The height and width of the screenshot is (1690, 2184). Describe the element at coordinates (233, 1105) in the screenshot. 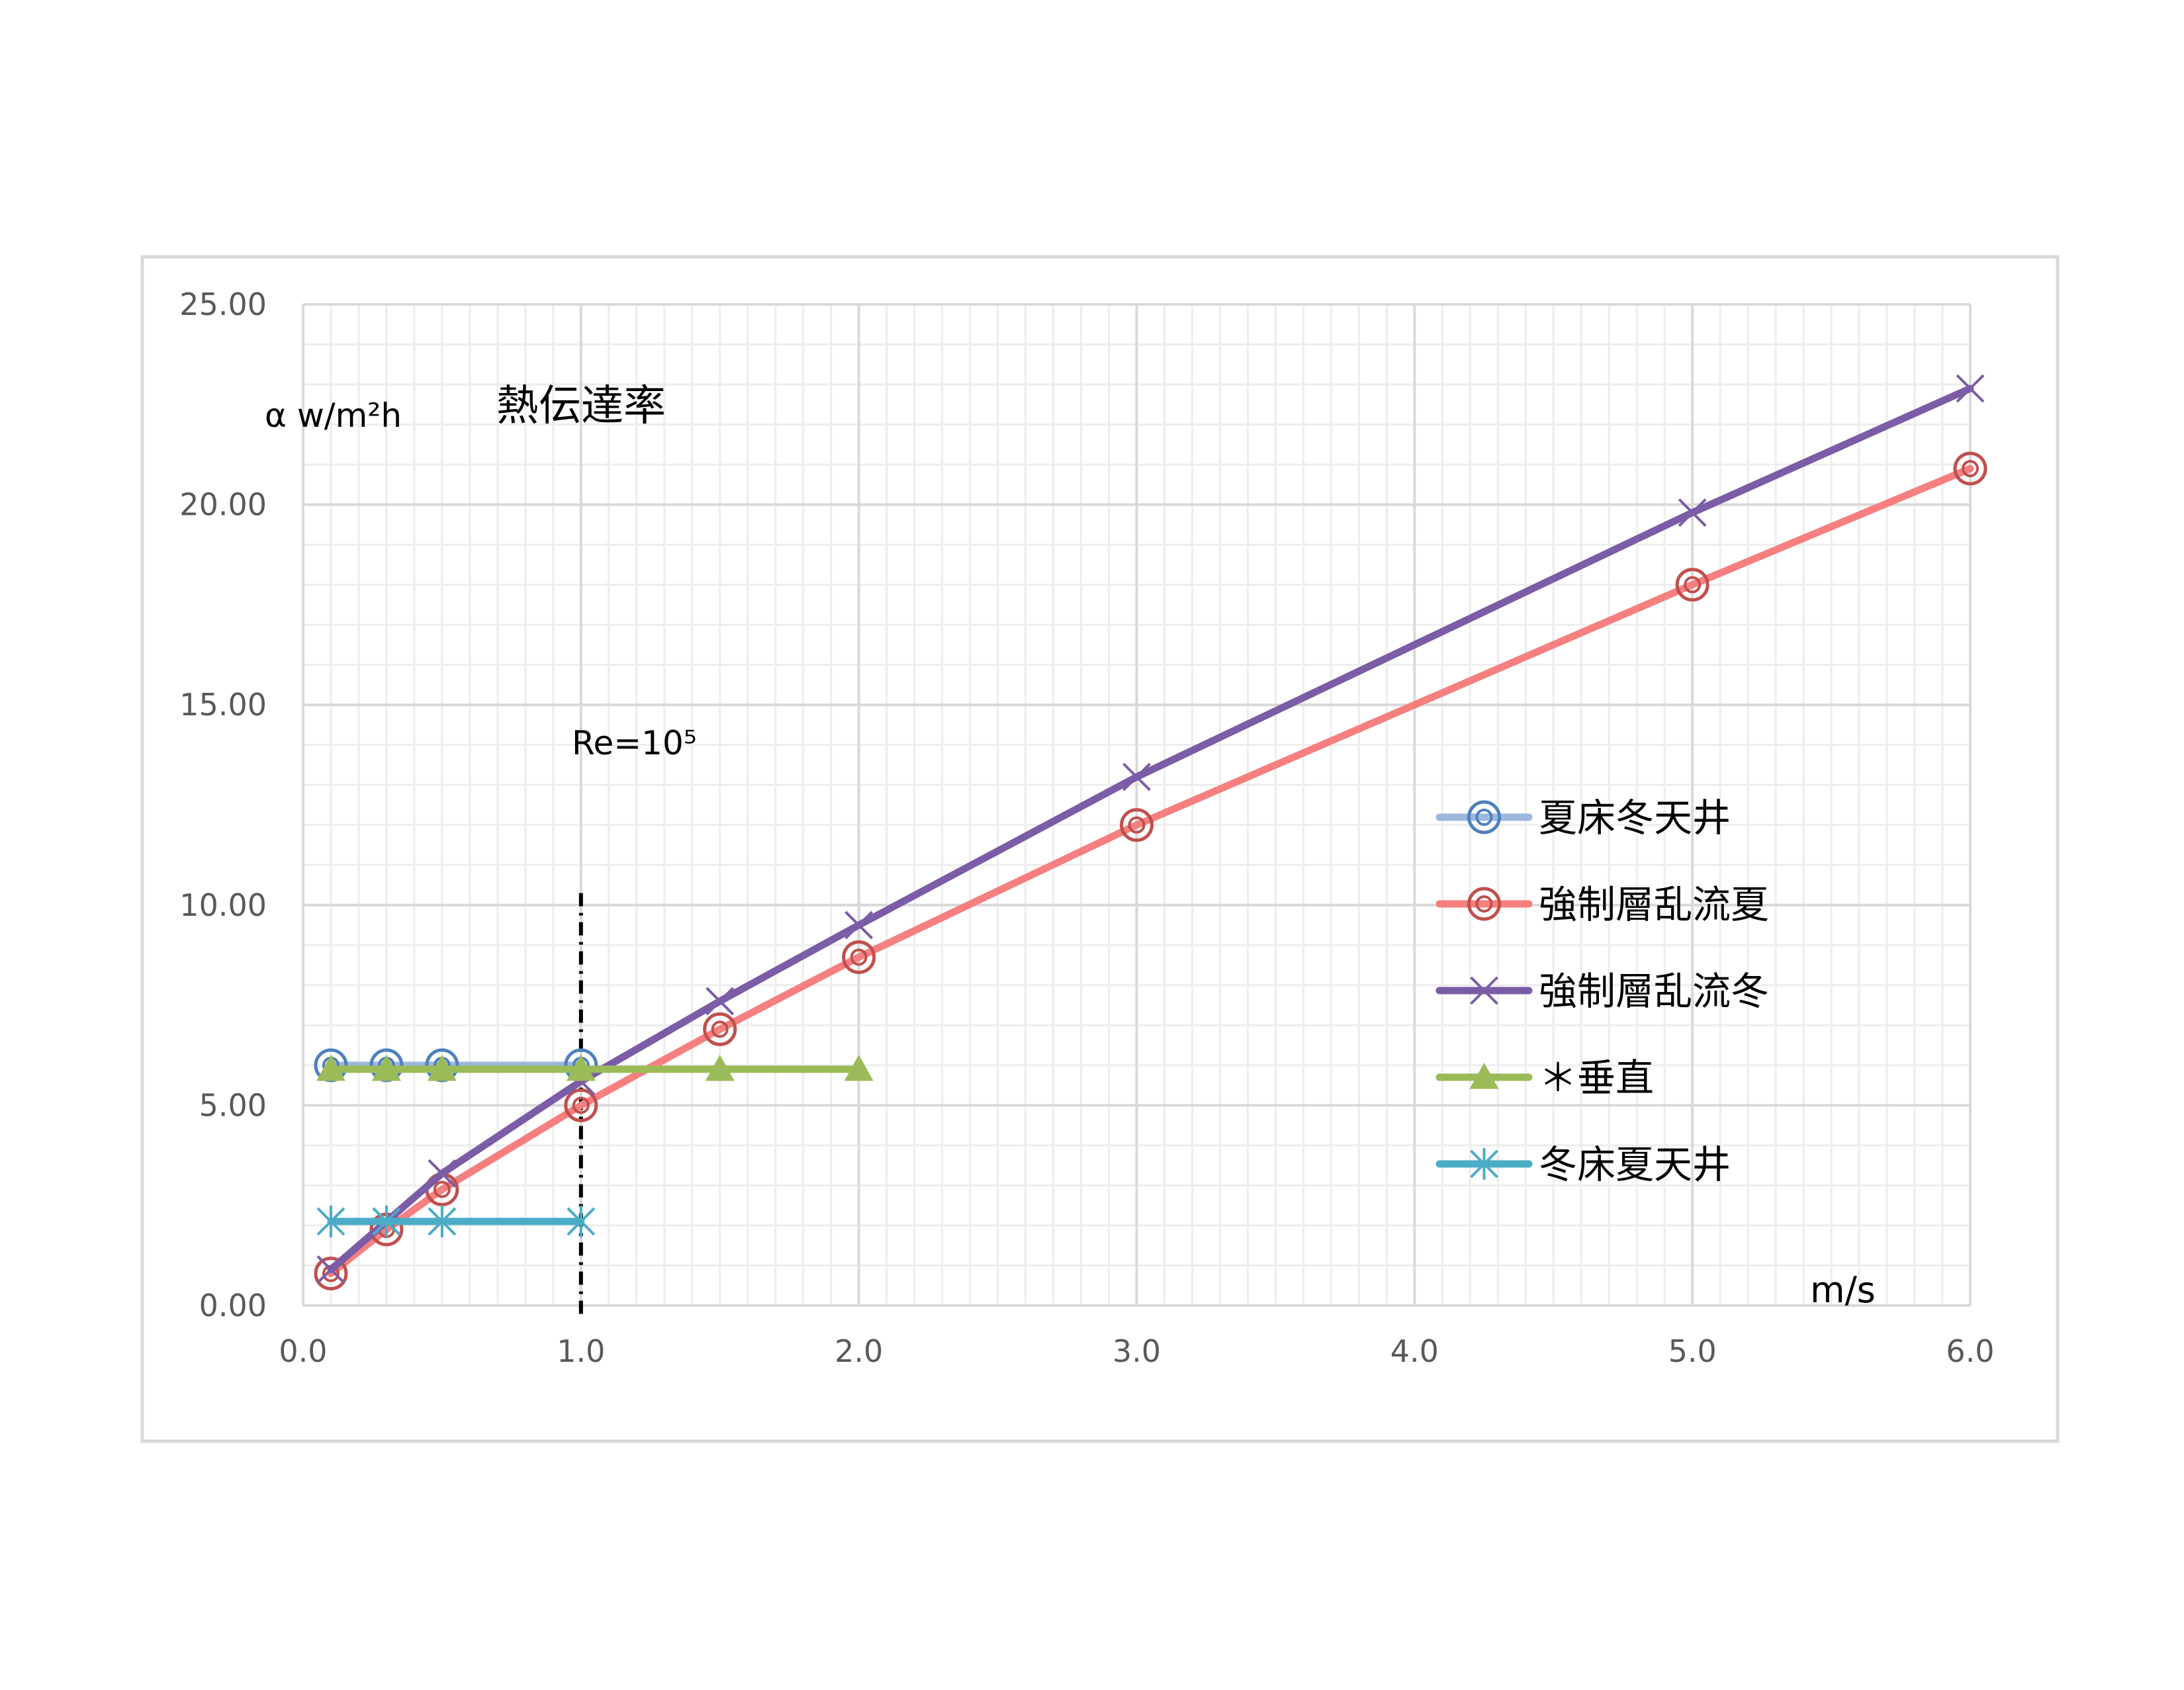

I see `y-tick-label: 5.00` at that location.